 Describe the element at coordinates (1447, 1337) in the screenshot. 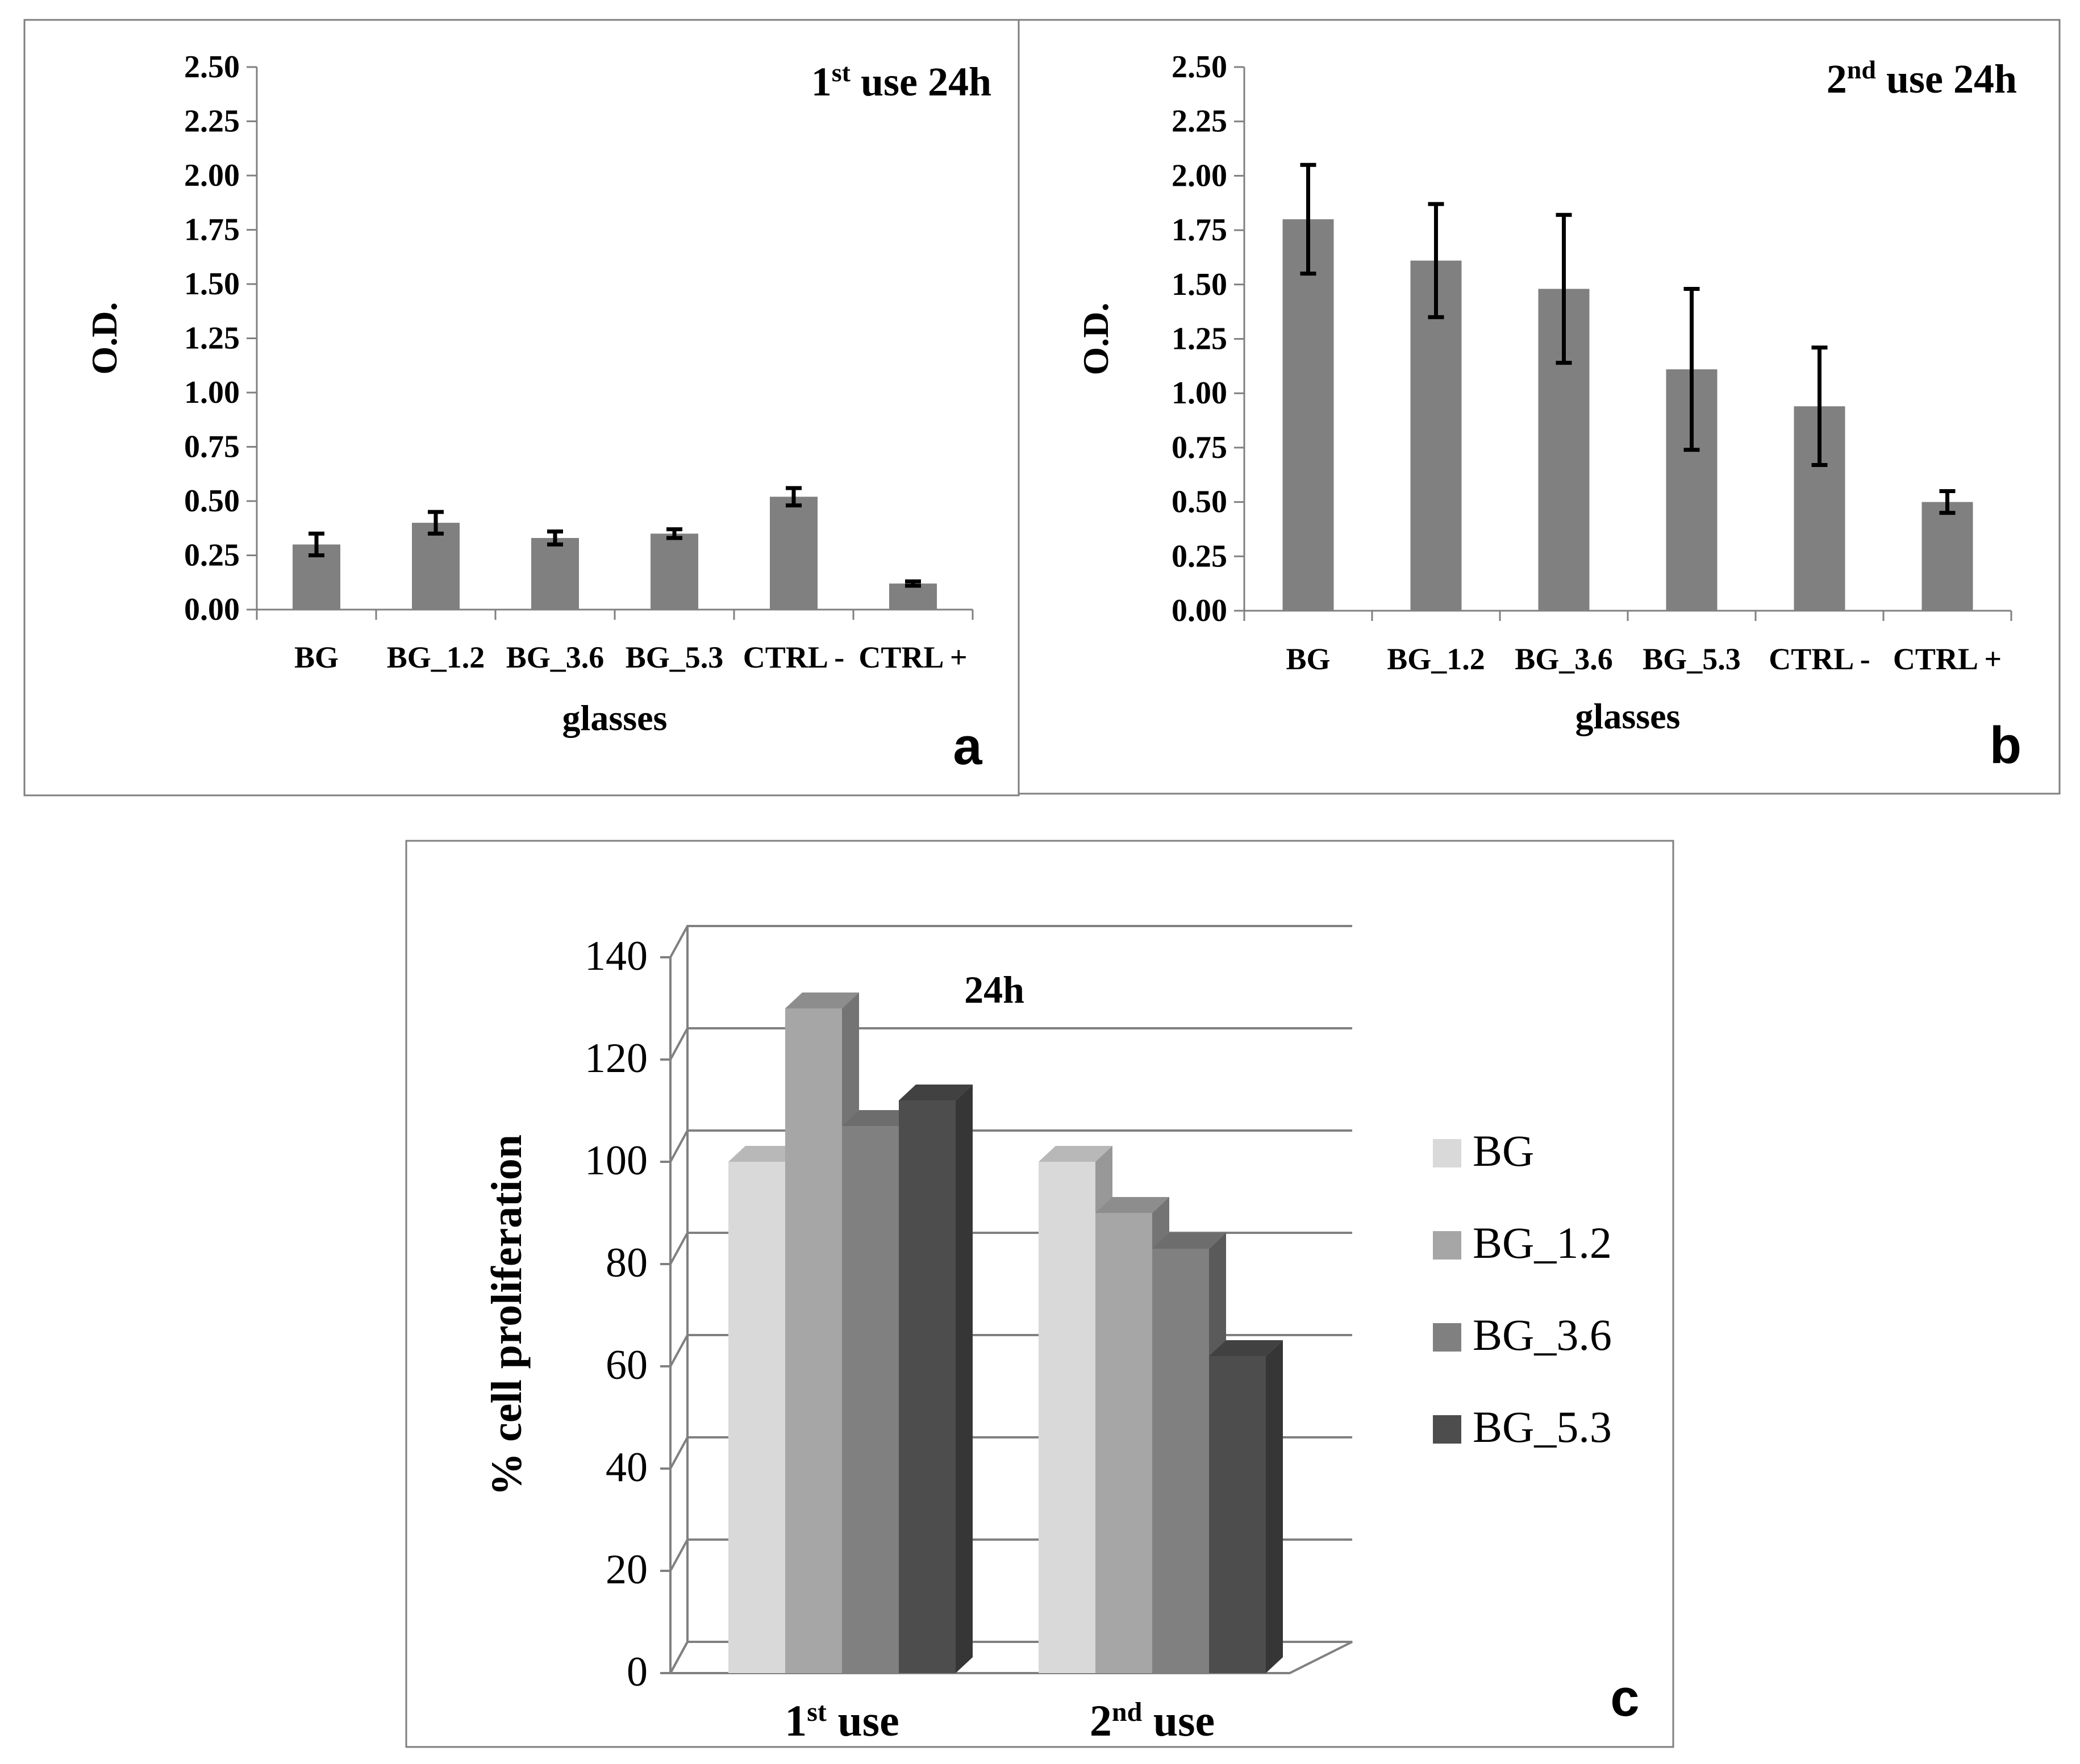

I see `legend-swatch-BG_3.6` at that location.